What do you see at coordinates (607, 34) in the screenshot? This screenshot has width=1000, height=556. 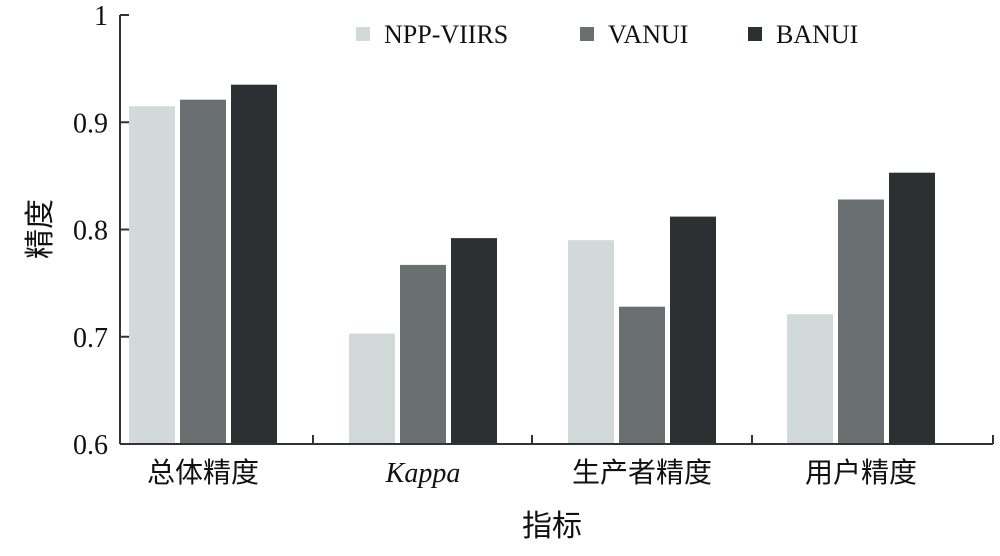 I see `legend: NPP-VIIRS VANUI BANUI` at bounding box center [607, 34].